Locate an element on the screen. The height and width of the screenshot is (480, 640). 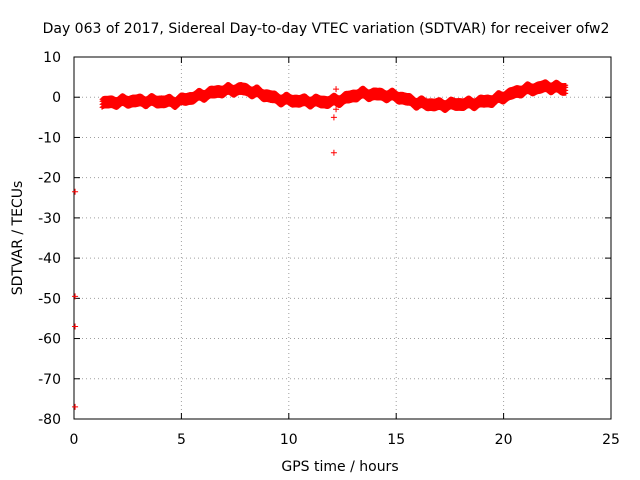
y-tick-label: 0 is located at coordinates (56, 98).